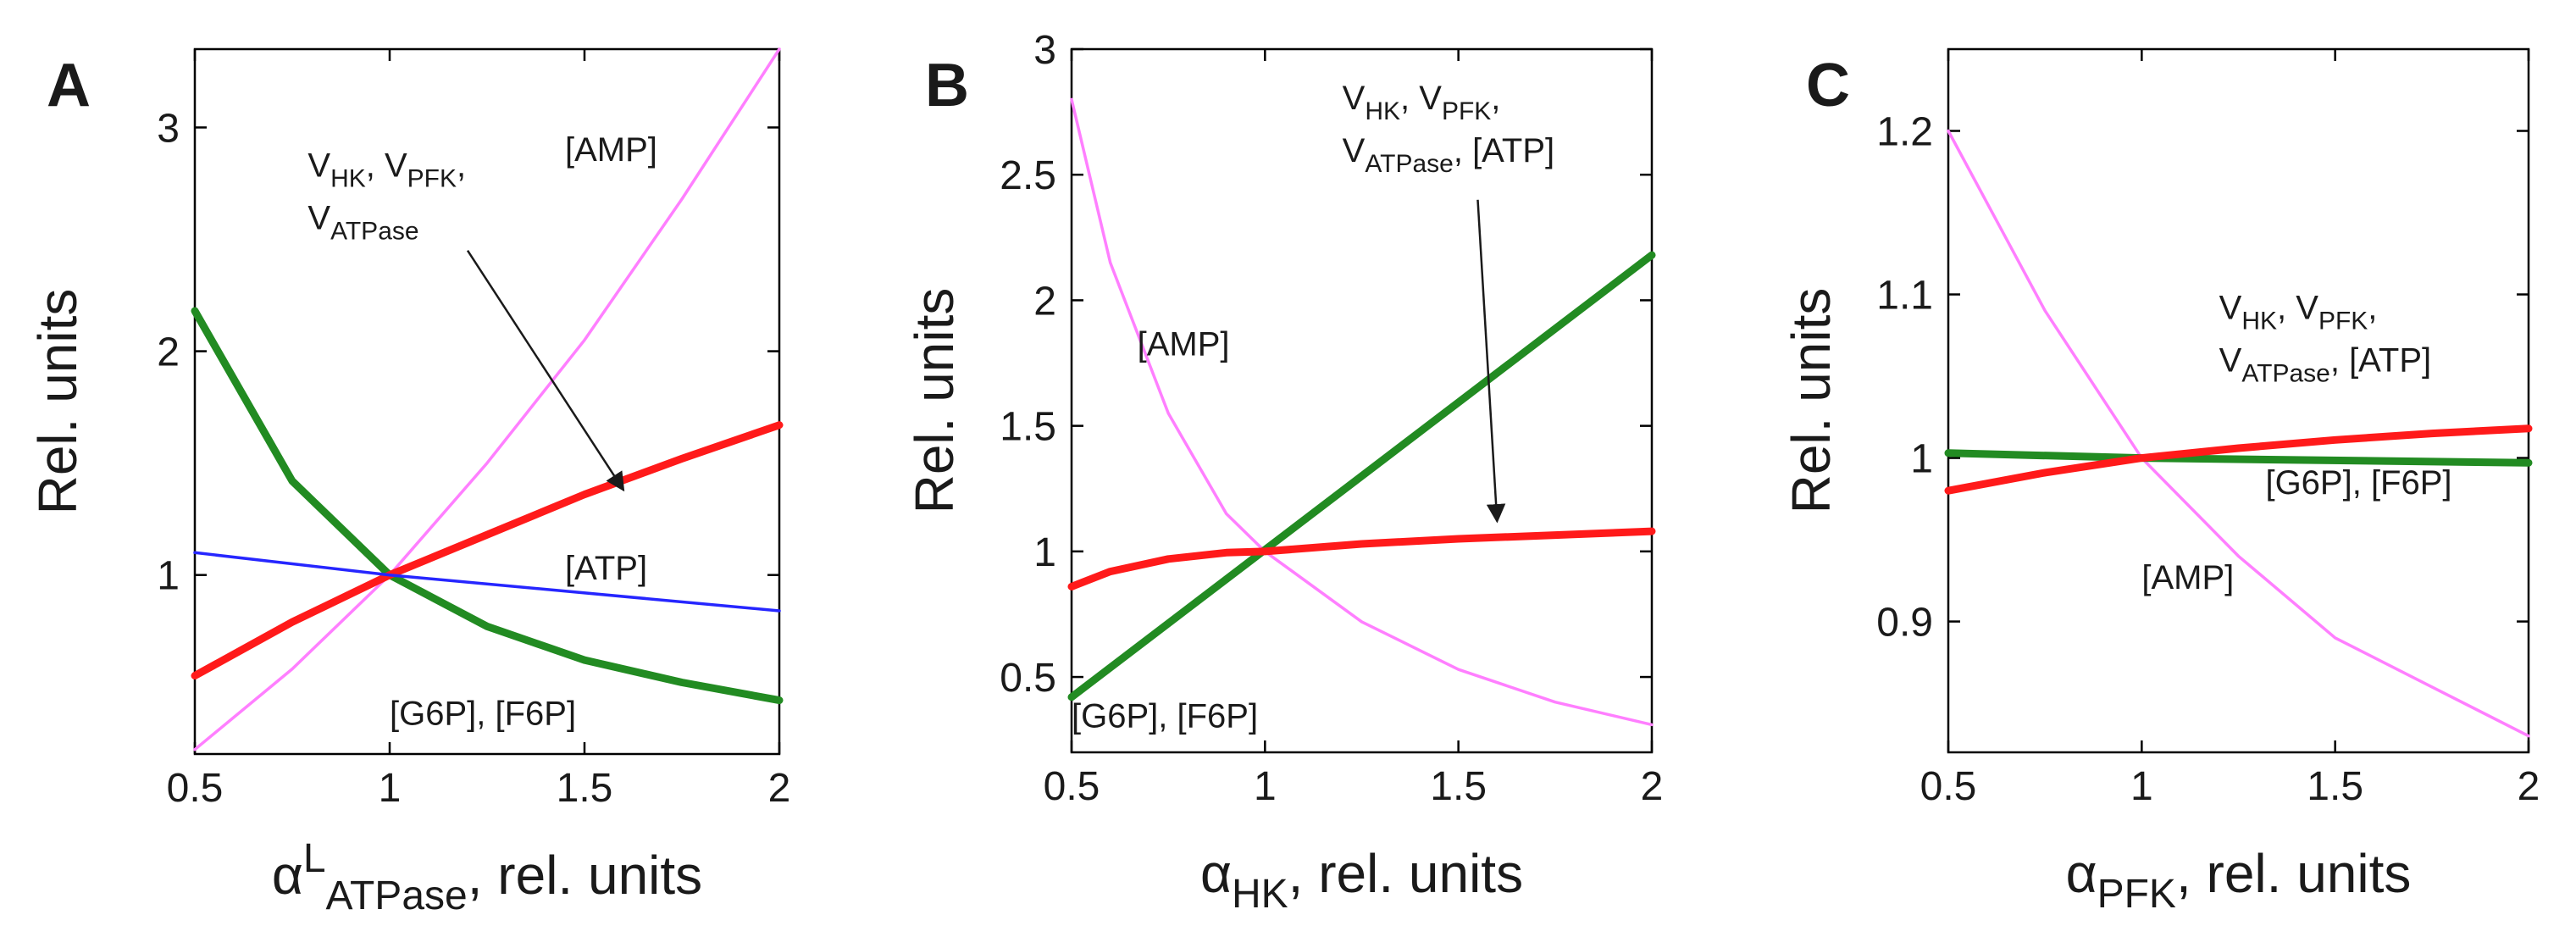 The width and height of the screenshot is (2576, 926). I want to click on x-axis-label: αPFK, rel. units, so click(2239, 880).